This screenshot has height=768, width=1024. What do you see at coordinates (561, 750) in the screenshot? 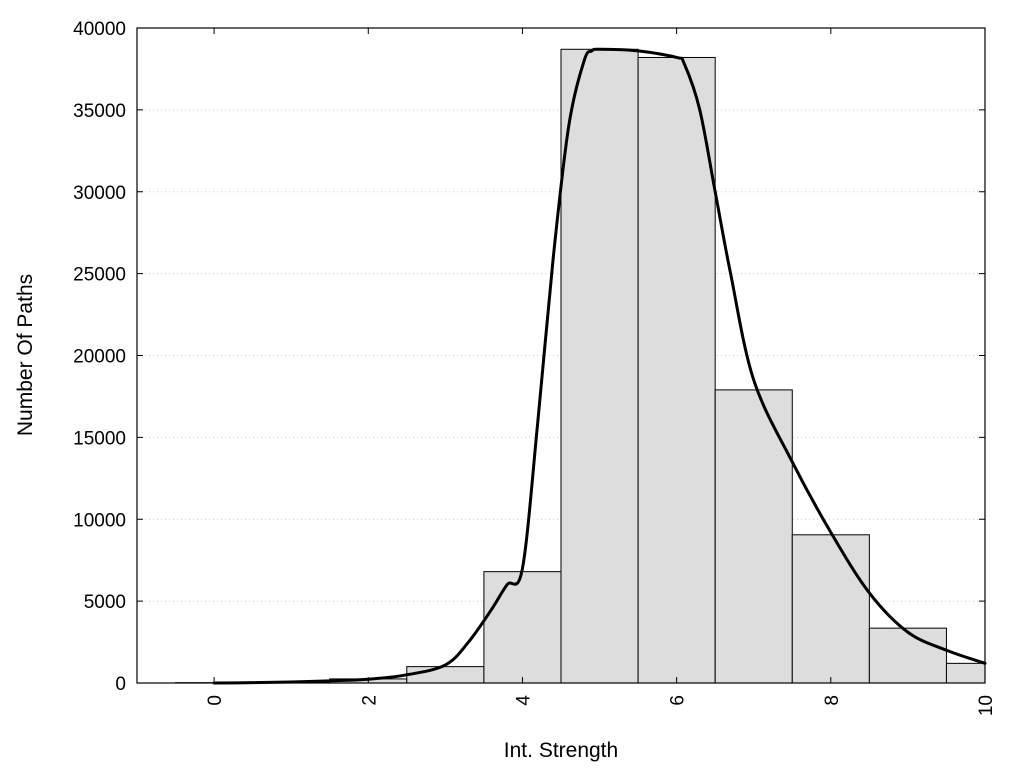
I see `x-axis-title: Int. Strength` at bounding box center [561, 750].